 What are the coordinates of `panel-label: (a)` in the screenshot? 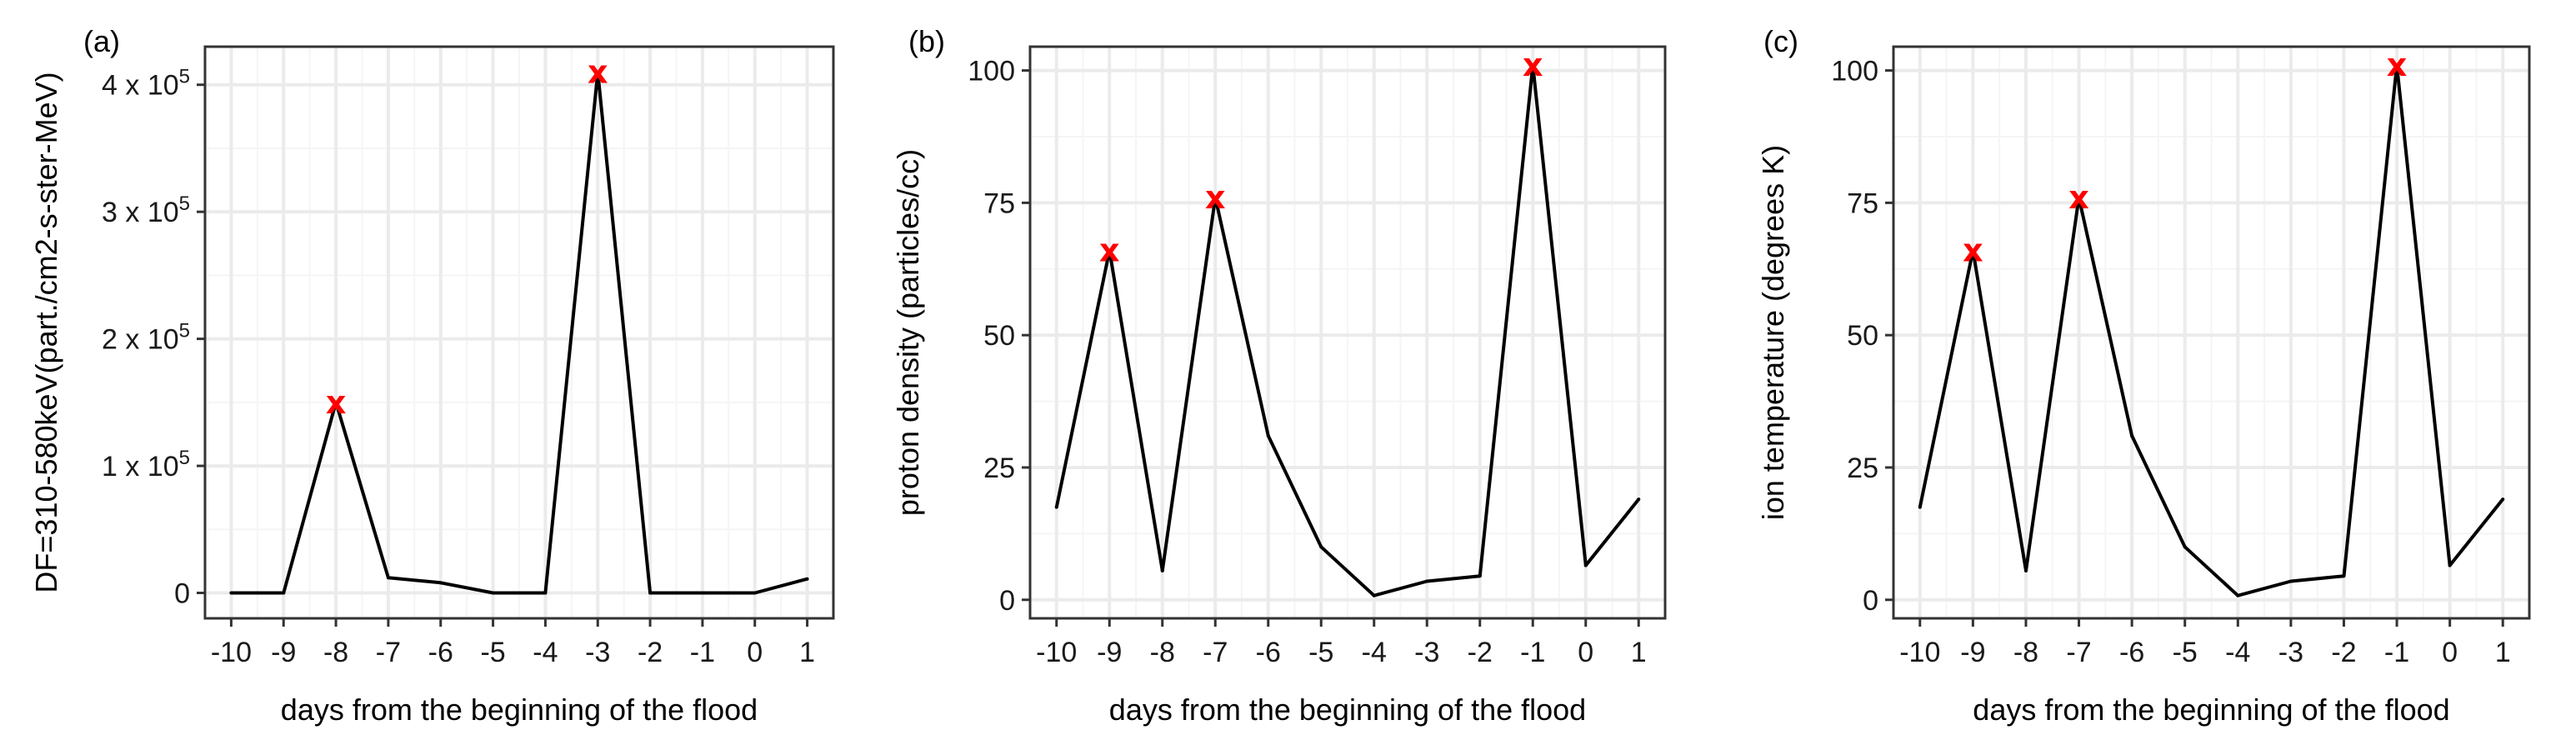 It's located at (101, 41).